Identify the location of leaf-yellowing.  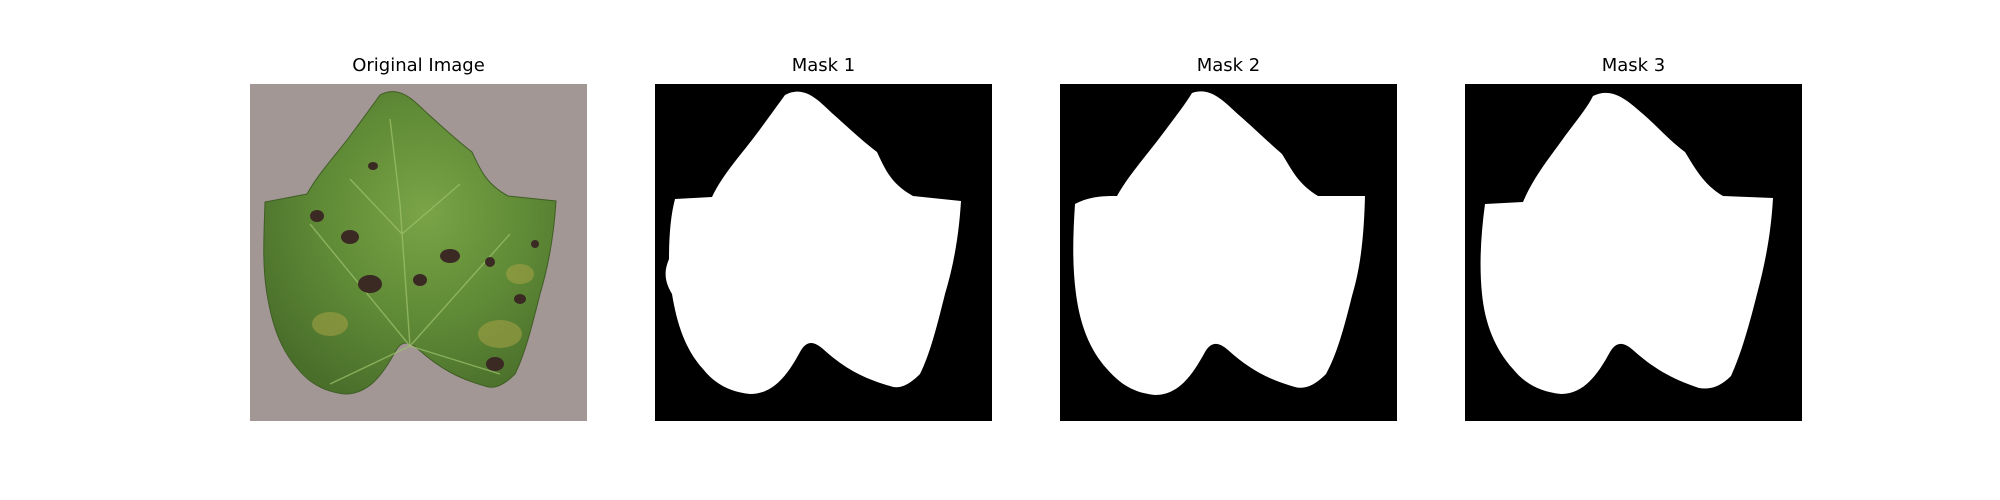
(423, 306).